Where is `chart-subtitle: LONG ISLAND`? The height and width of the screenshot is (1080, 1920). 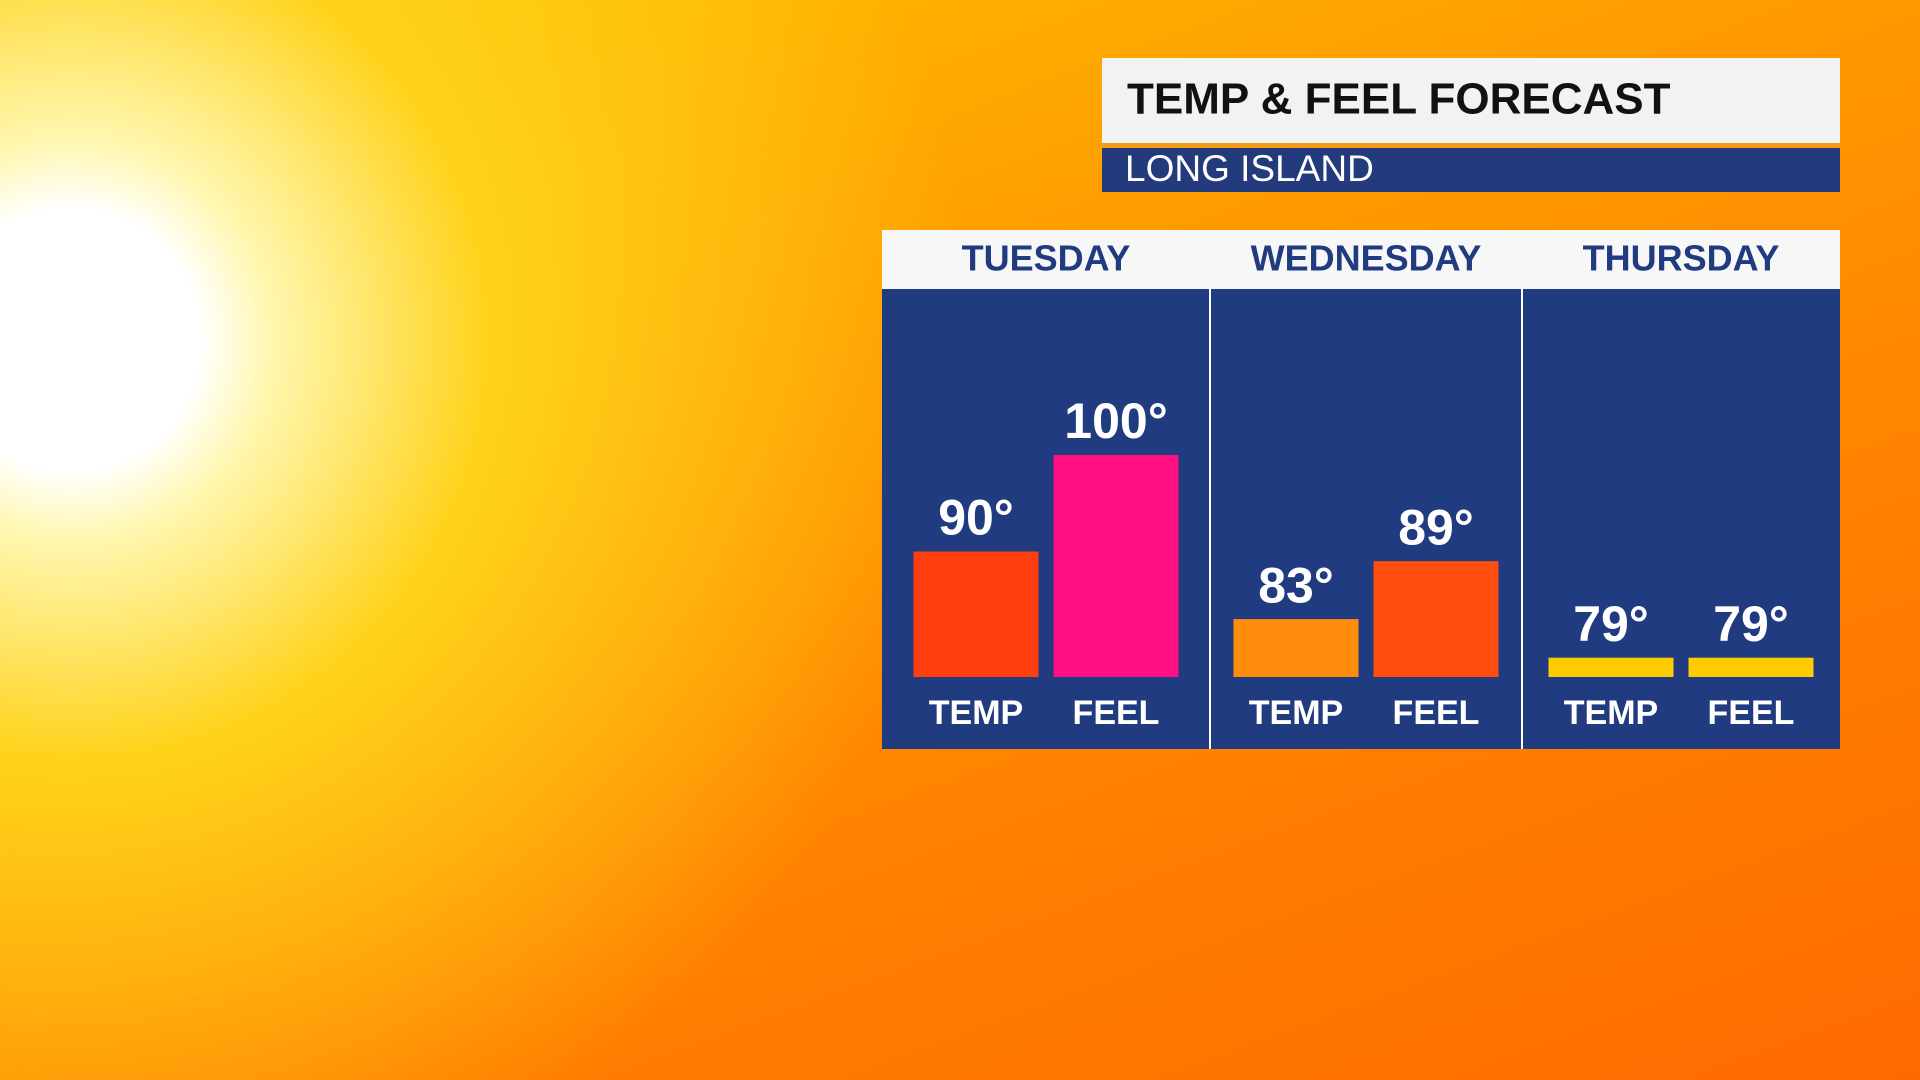
chart-subtitle: LONG ISLAND is located at coordinates (1249, 168).